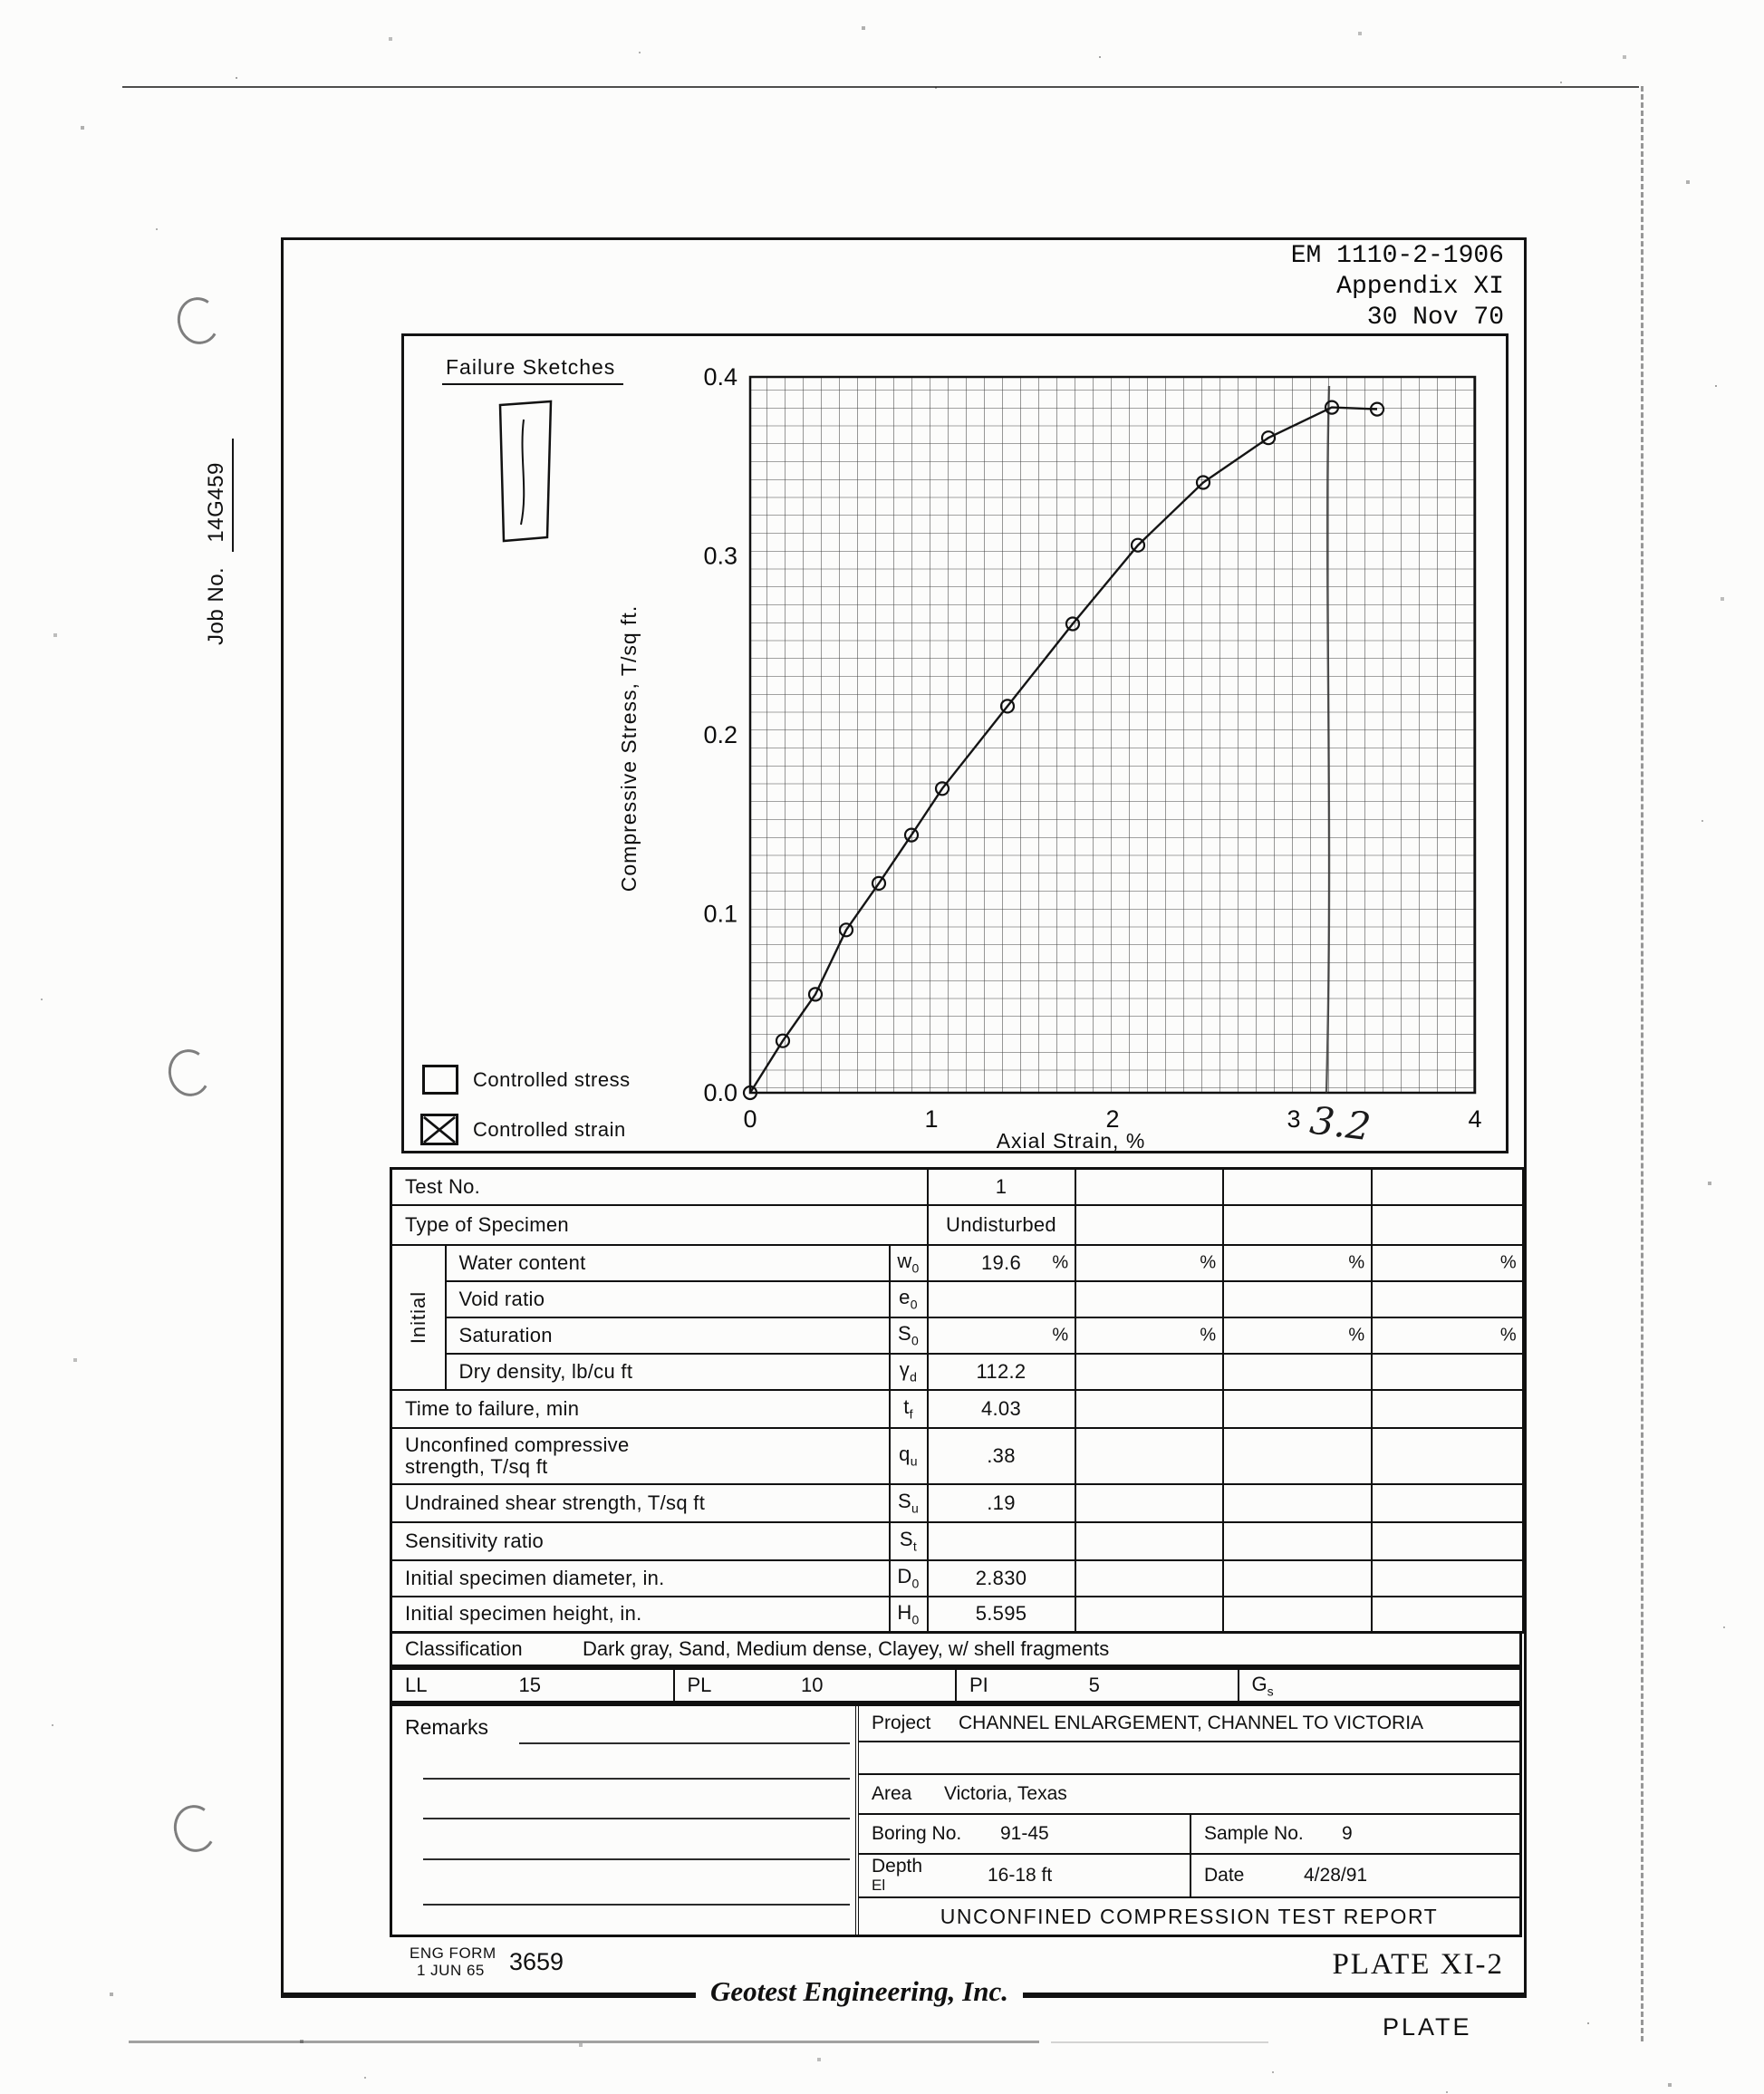 The width and height of the screenshot is (1764, 2094). I want to click on date-value: 4/28/91, so click(1336, 1875).